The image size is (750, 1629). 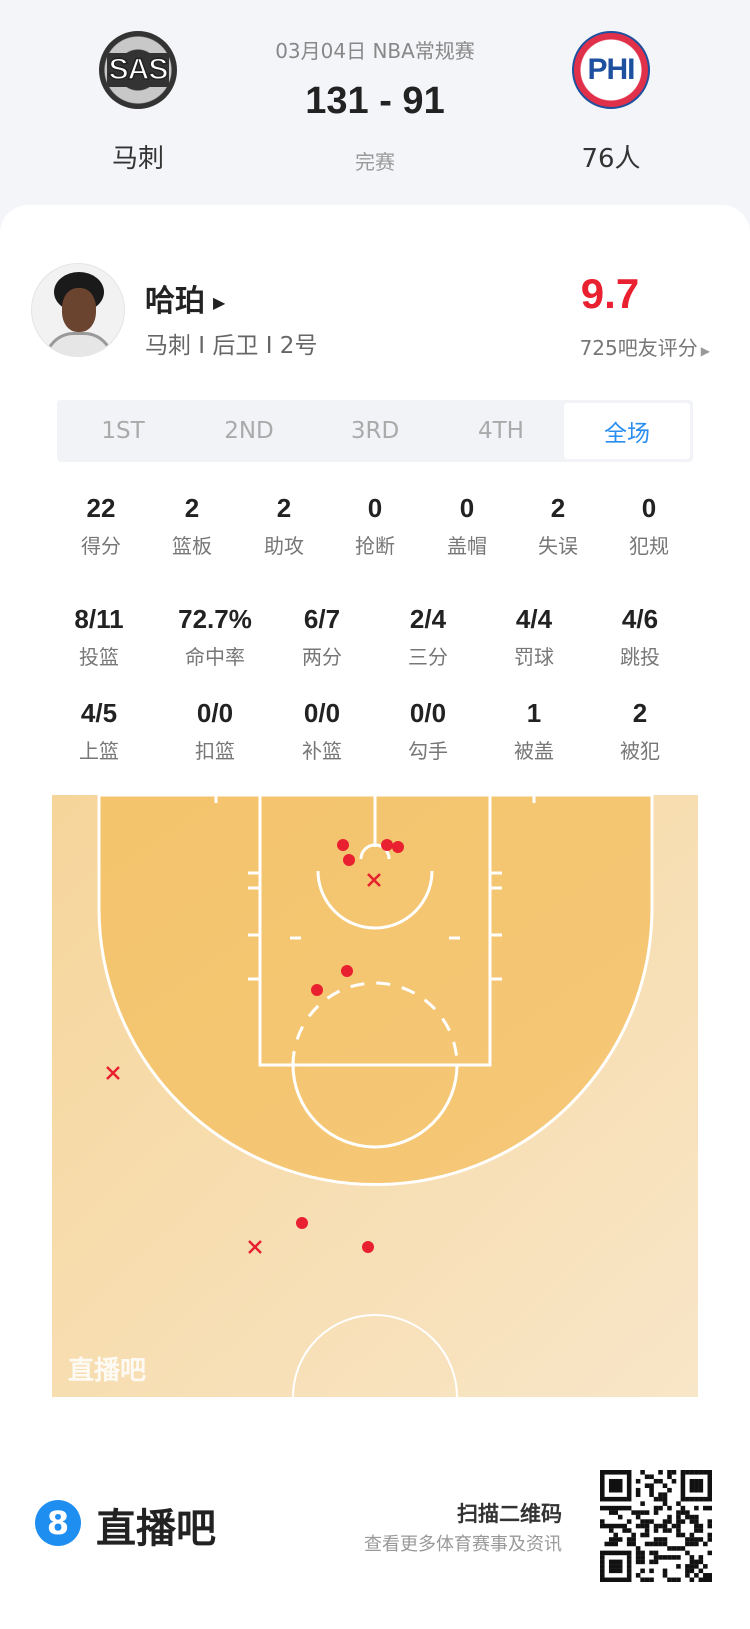 I want to click on stat-label: 犯规, so click(x=649, y=546).